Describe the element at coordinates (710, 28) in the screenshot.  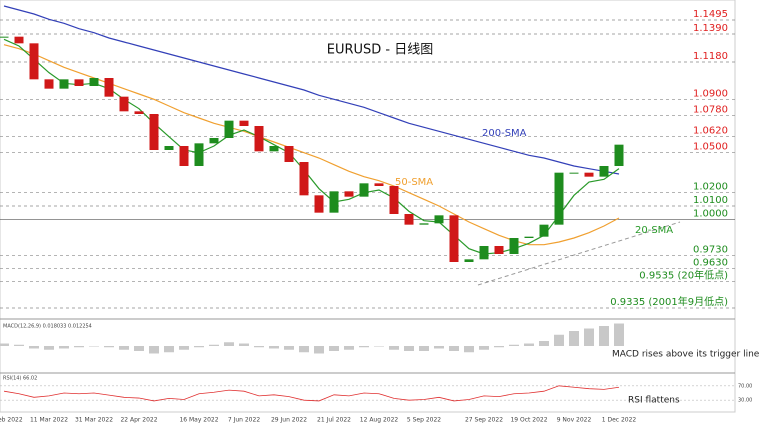
I see `level-label: 1.1390` at that location.